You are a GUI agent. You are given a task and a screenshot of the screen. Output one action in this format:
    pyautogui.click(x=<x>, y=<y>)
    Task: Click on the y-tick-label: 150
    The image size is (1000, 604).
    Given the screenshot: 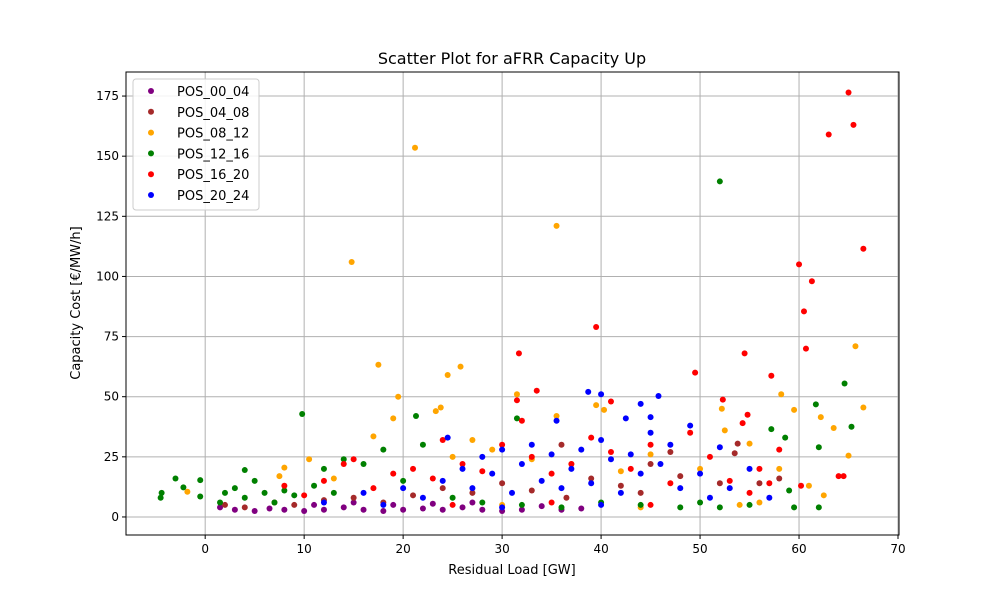 What is the action you would take?
    pyautogui.click(x=107, y=156)
    